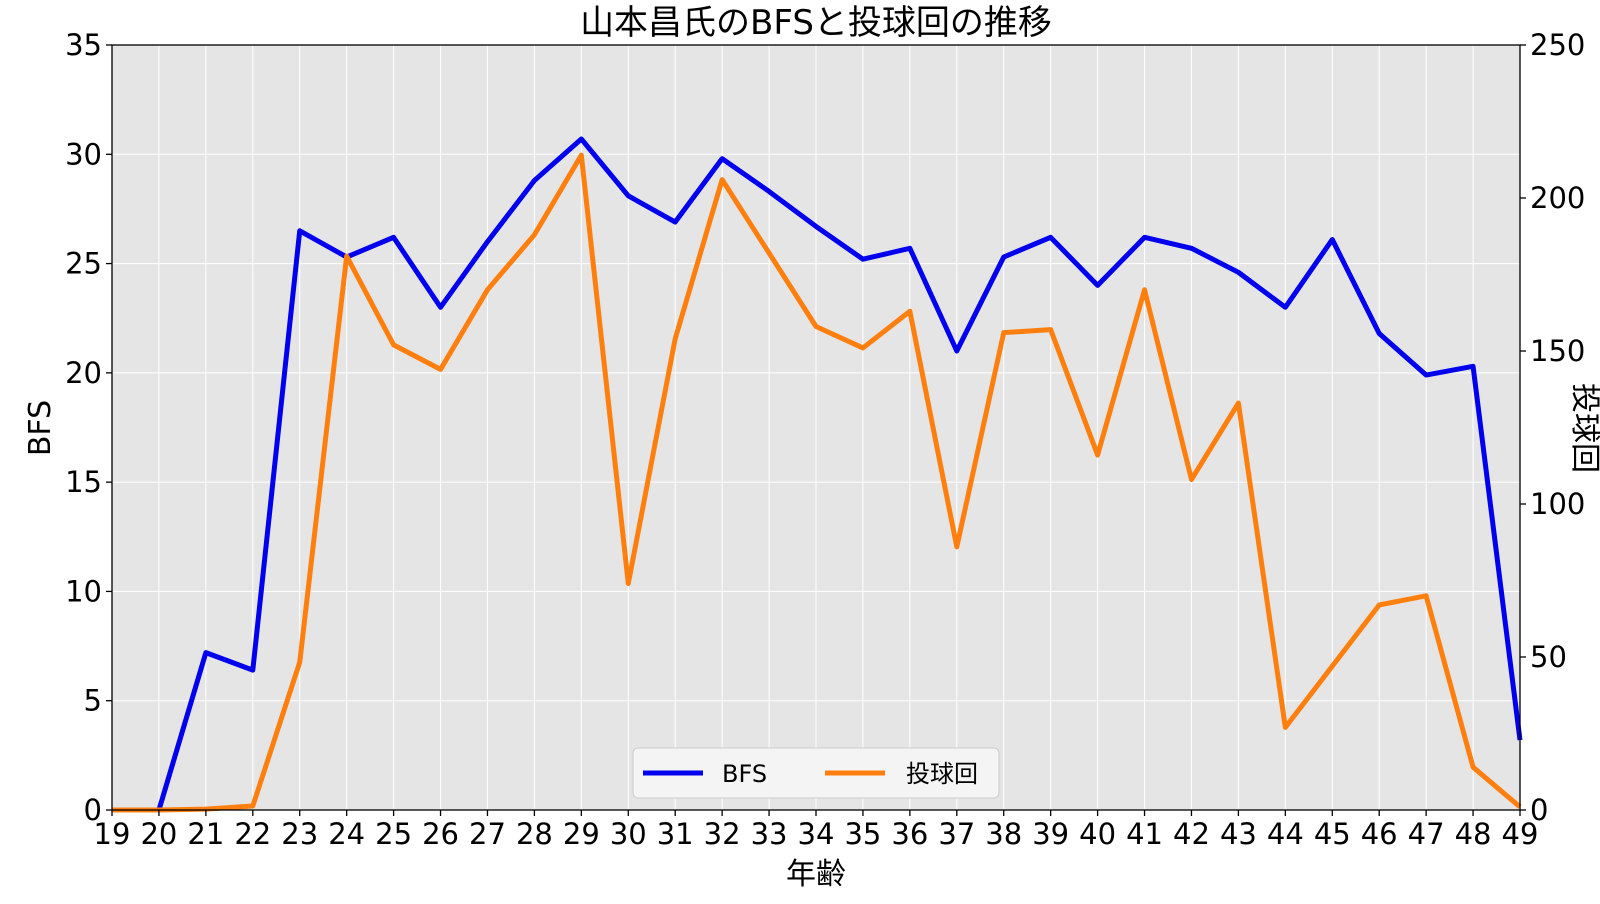 This screenshot has width=1600, height=904. I want to click on chart-title: 山本昌氏のBFSと投球回の推移, so click(816, 23).